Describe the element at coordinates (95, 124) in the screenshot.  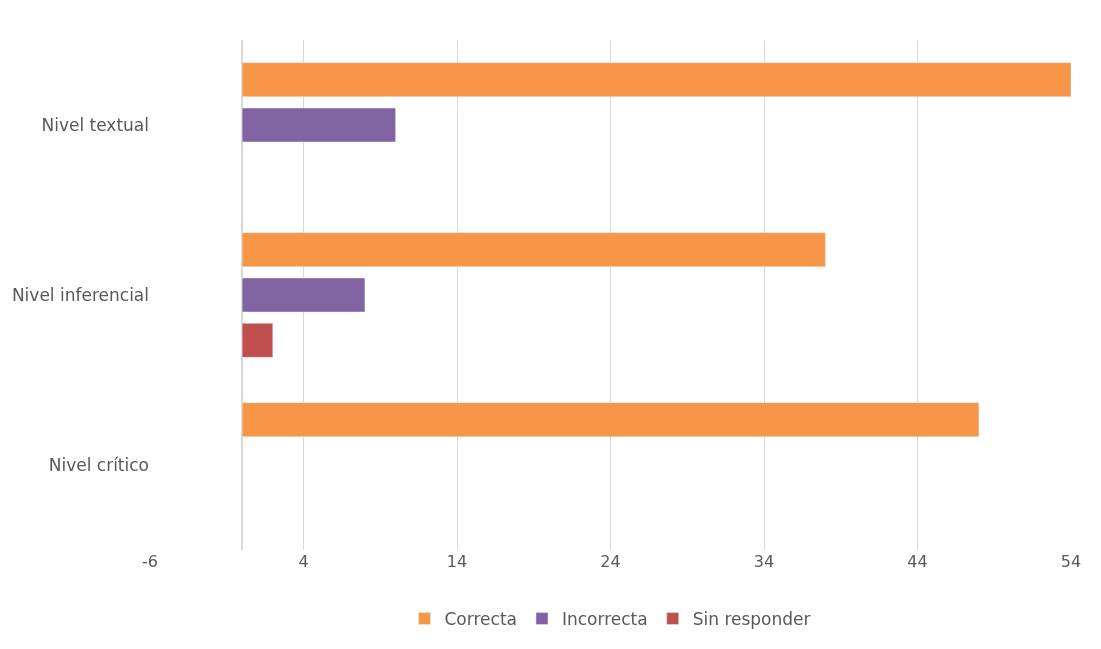
I see `y-tick-label: Nivel textual` at that location.